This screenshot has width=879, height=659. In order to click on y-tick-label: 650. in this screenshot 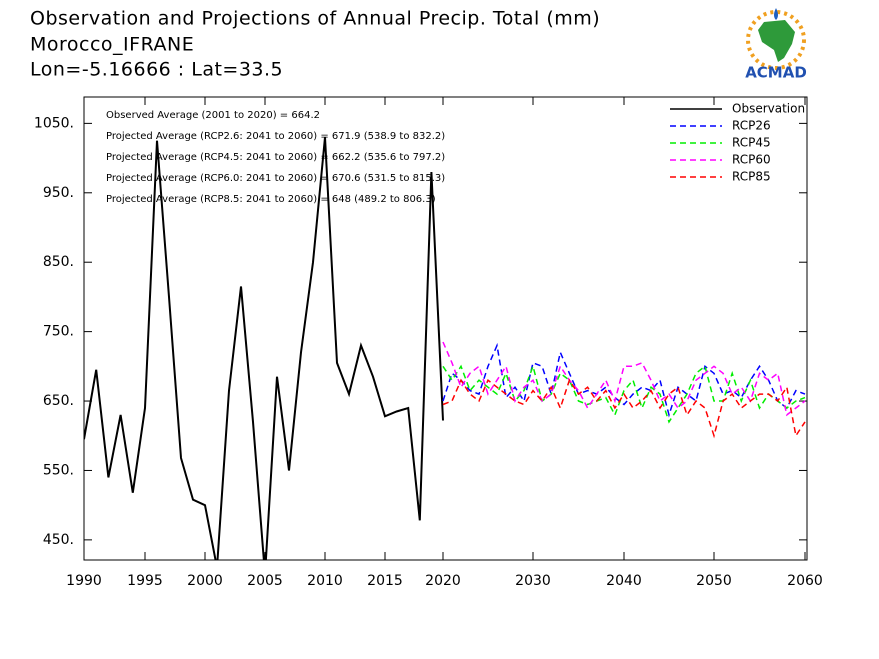, I will do `click(58, 401)`.